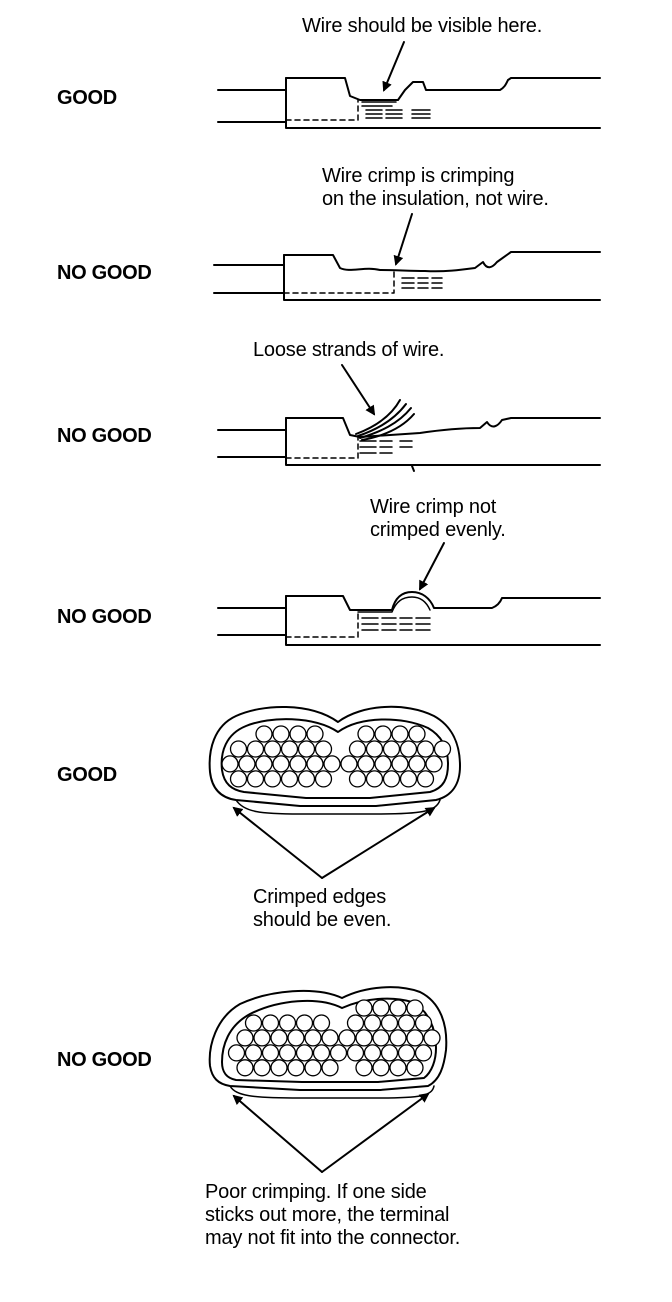 The width and height of the screenshot is (672, 1302). Describe the element at coordinates (104, 1060) in the screenshot. I see `row6-status-label: NO GOOD` at that location.